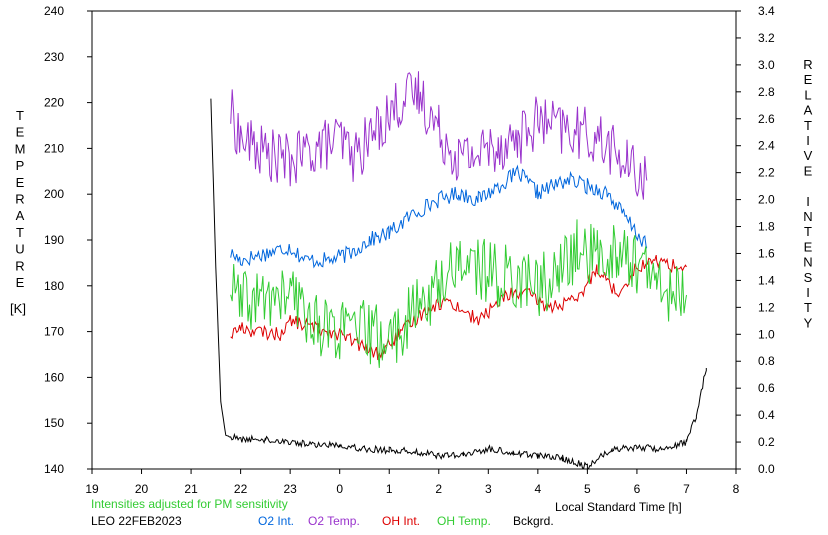  Describe the element at coordinates (54, 11) in the screenshot. I see `y-left-tick-label: 240` at that location.